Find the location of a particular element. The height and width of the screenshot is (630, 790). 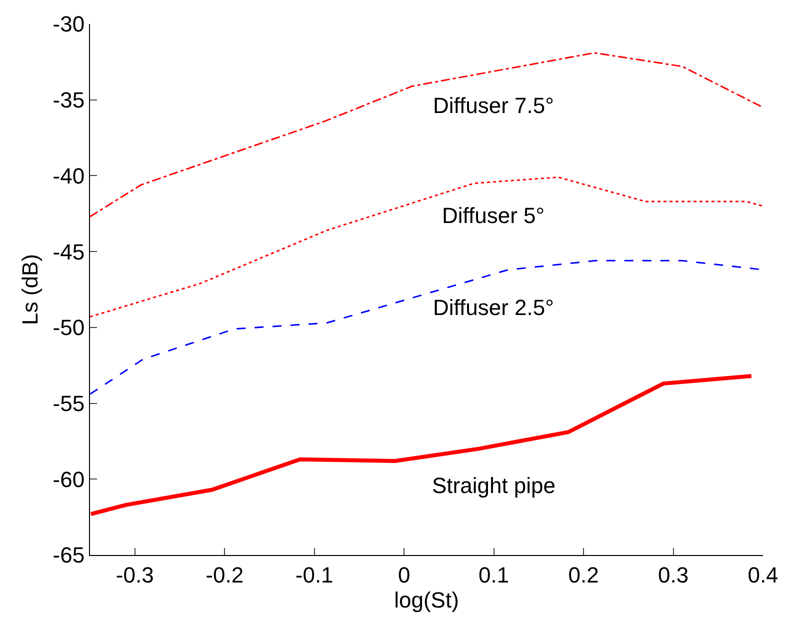

series-label: Straight pipe is located at coordinates (494, 485).